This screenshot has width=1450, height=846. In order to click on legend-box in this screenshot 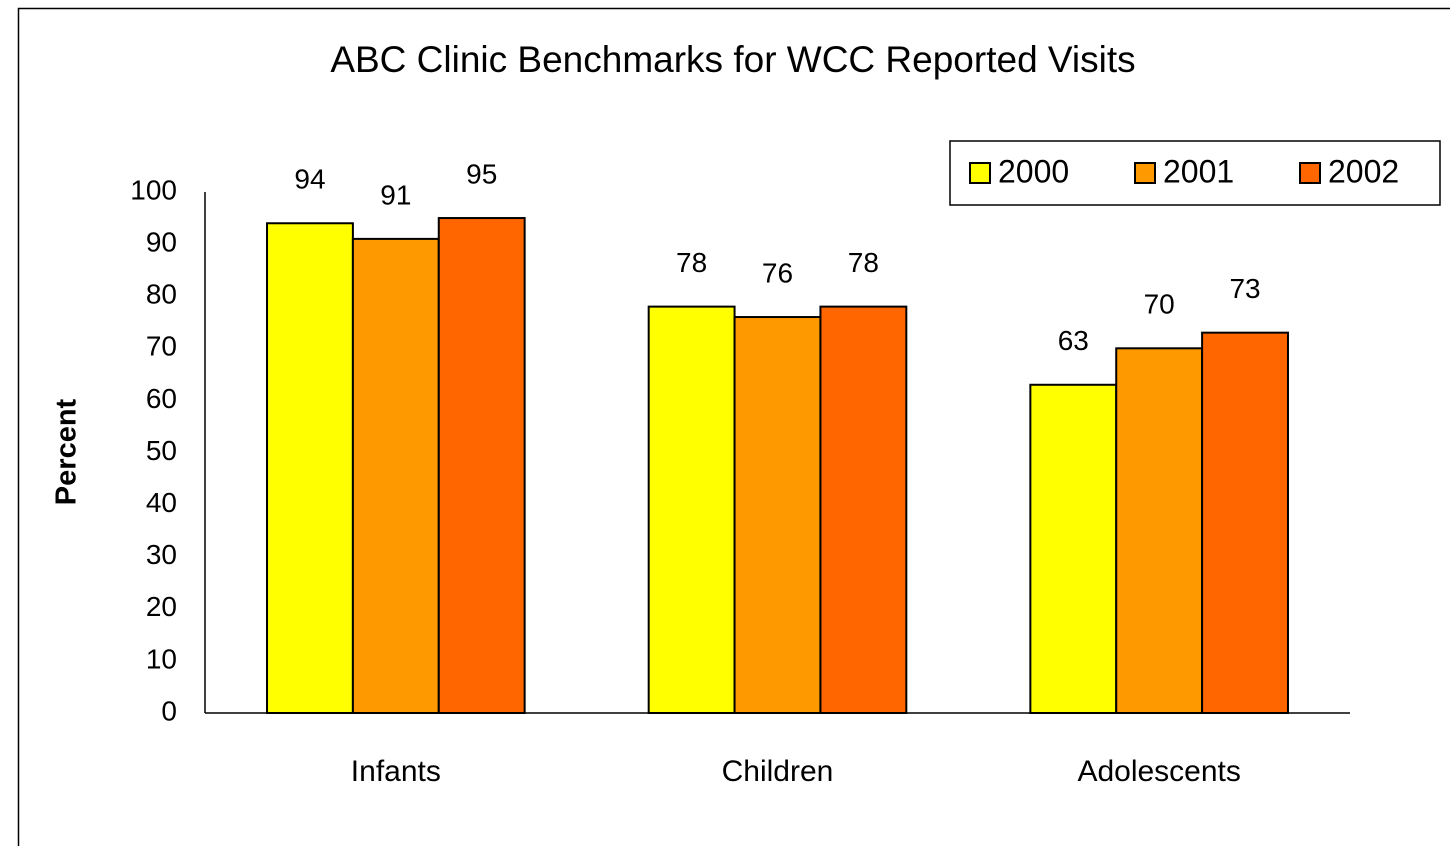, I will do `click(1195, 173)`.